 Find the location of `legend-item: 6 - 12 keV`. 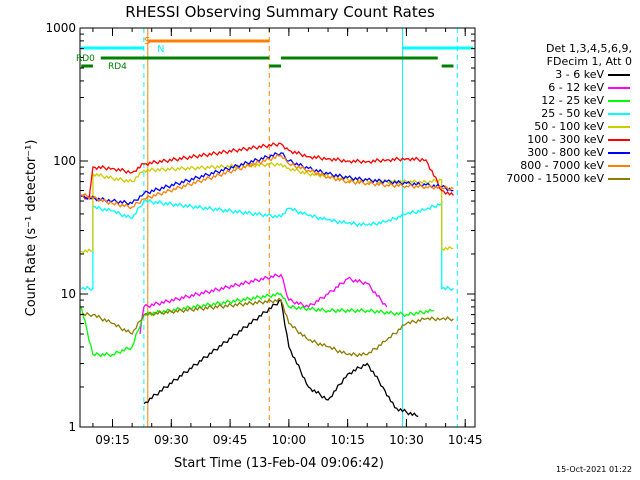

legend-item: 6 - 12 keV is located at coordinates (557, 87).